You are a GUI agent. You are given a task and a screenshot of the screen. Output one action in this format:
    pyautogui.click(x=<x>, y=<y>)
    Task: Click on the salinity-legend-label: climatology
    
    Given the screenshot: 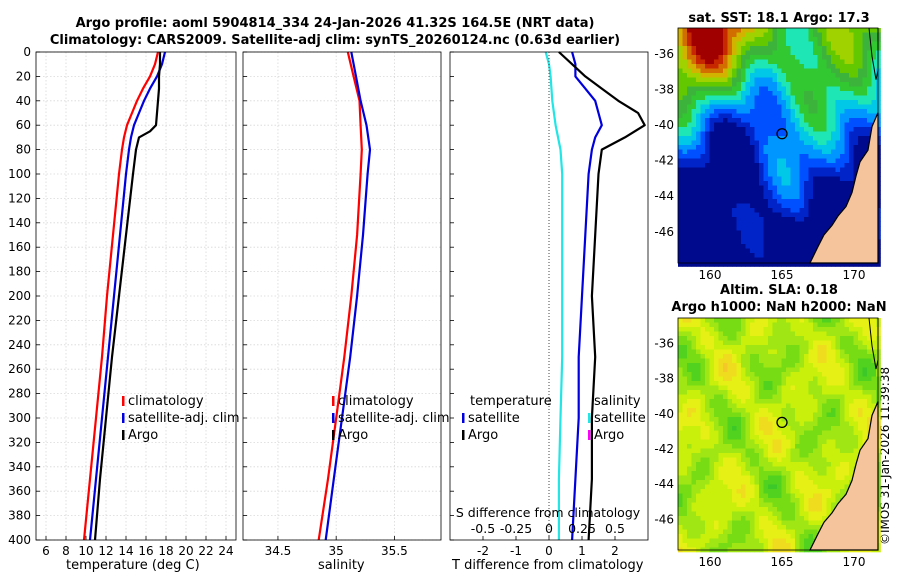 What is the action you would take?
    pyautogui.click(x=376, y=401)
    